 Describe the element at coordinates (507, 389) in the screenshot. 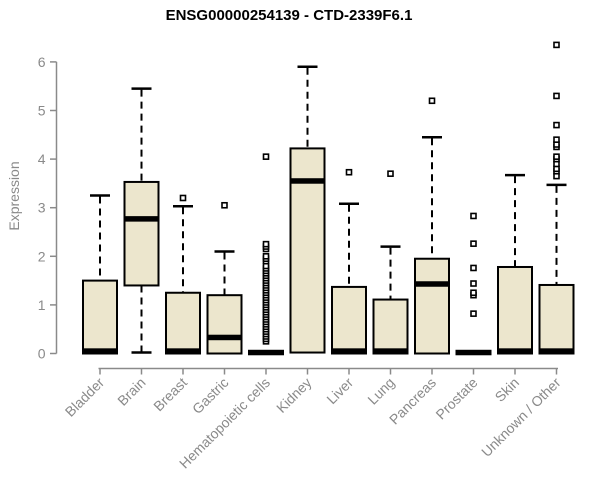

I see `svg-text: Skin` at that location.